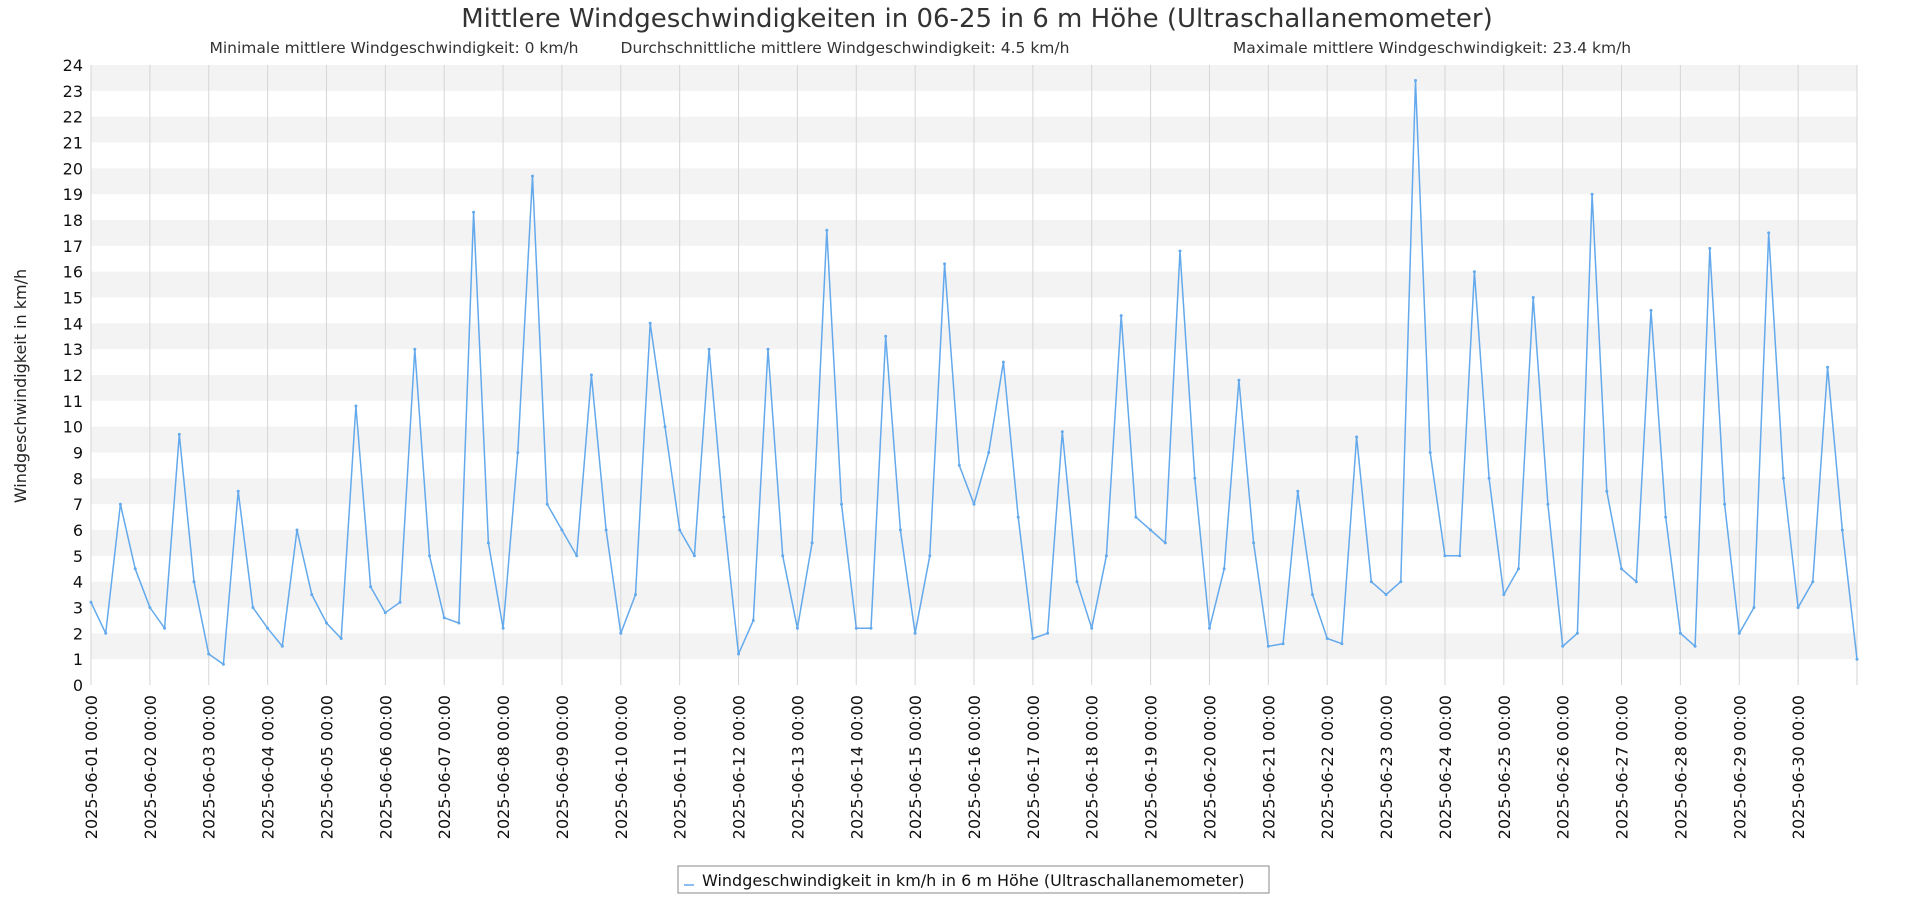  Describe the element at coordinates (856, 767) in the screenshot. I see `x-tick-label: 2025-06-14 00:00` at that location.